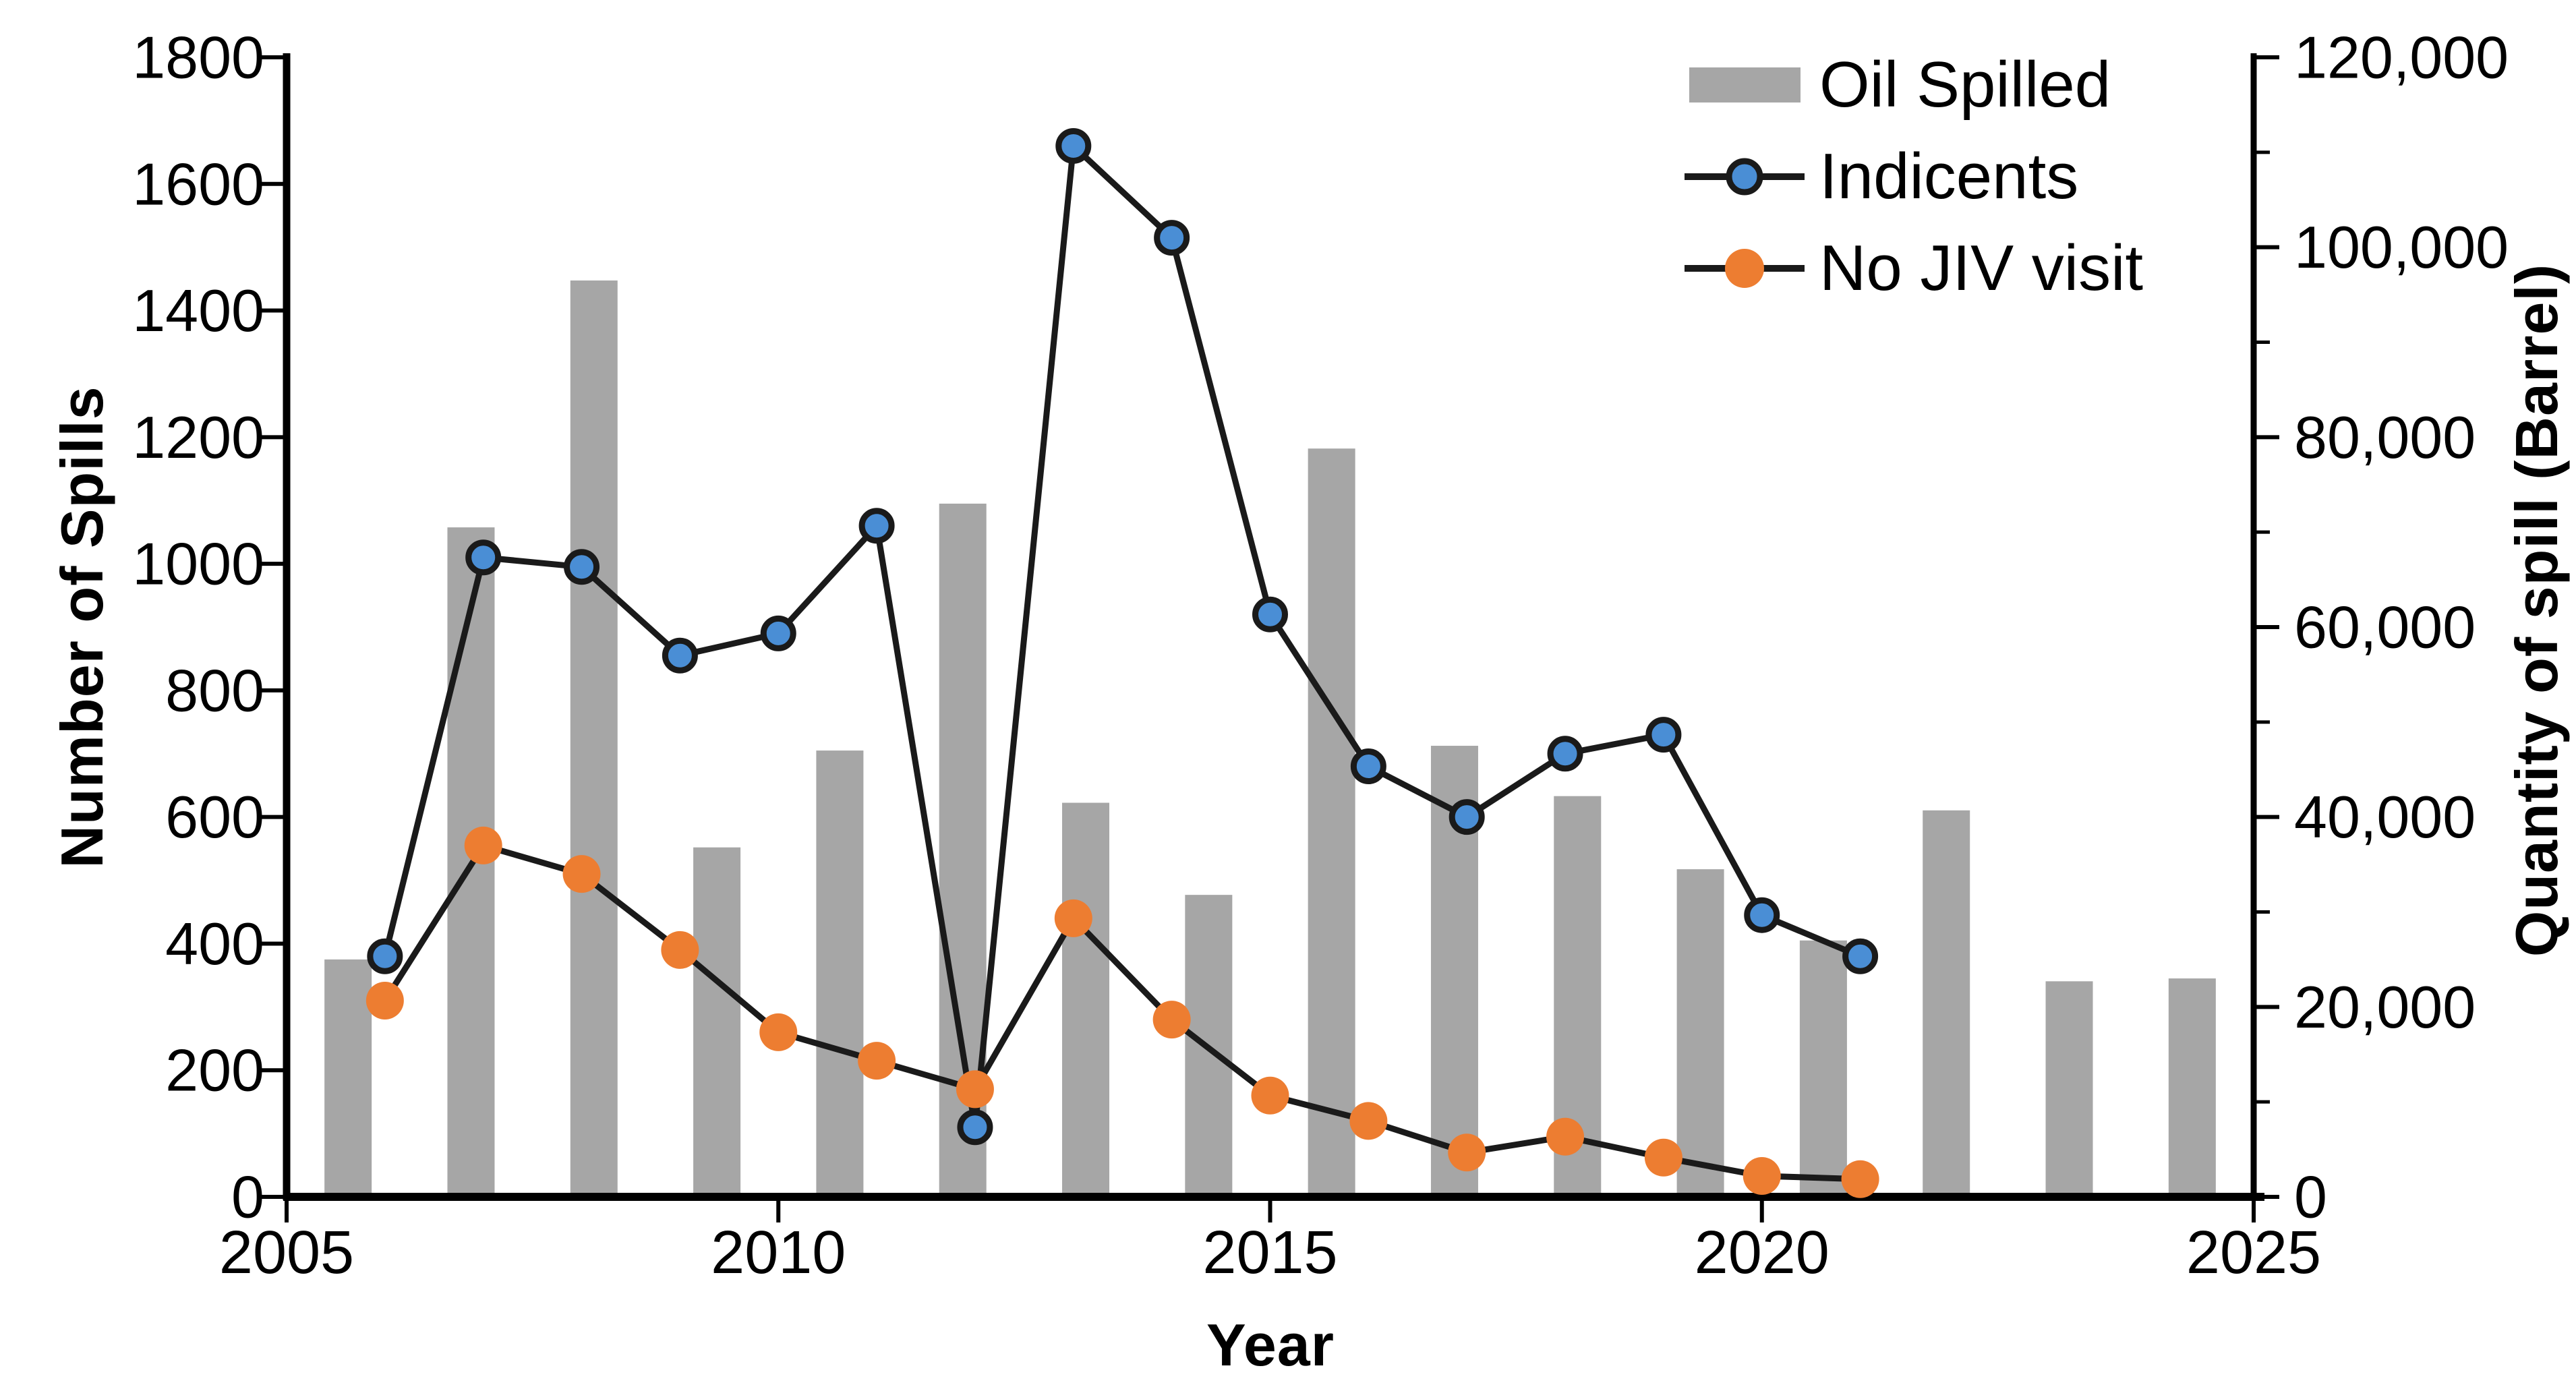  Describe the element at coordinates (1745, 177) in the screenshot. I see `line-marker-blue-icon` at that location.